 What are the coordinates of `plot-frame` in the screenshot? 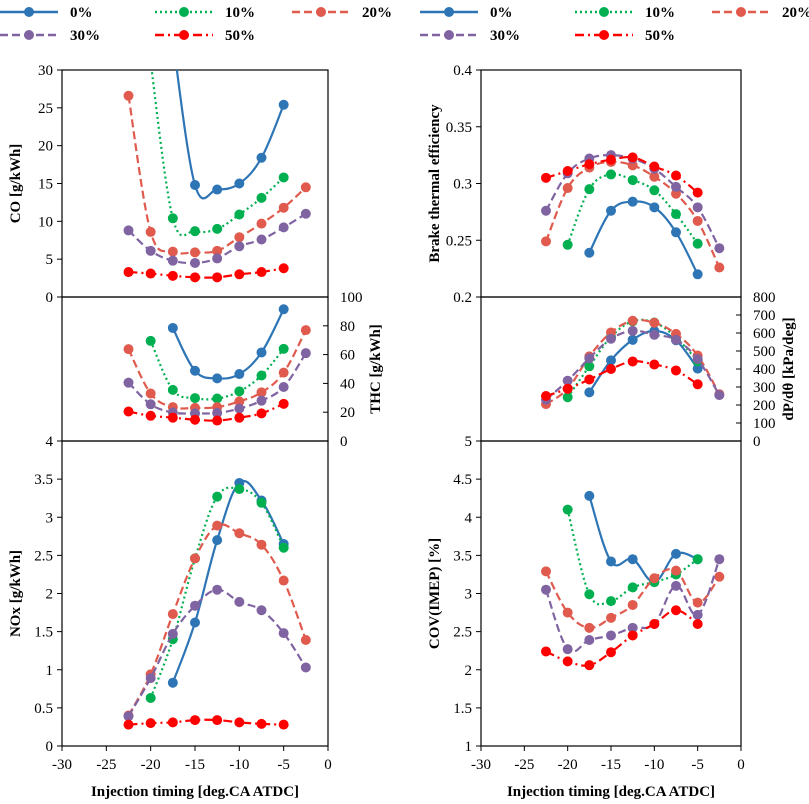 It's located at (611, 183).